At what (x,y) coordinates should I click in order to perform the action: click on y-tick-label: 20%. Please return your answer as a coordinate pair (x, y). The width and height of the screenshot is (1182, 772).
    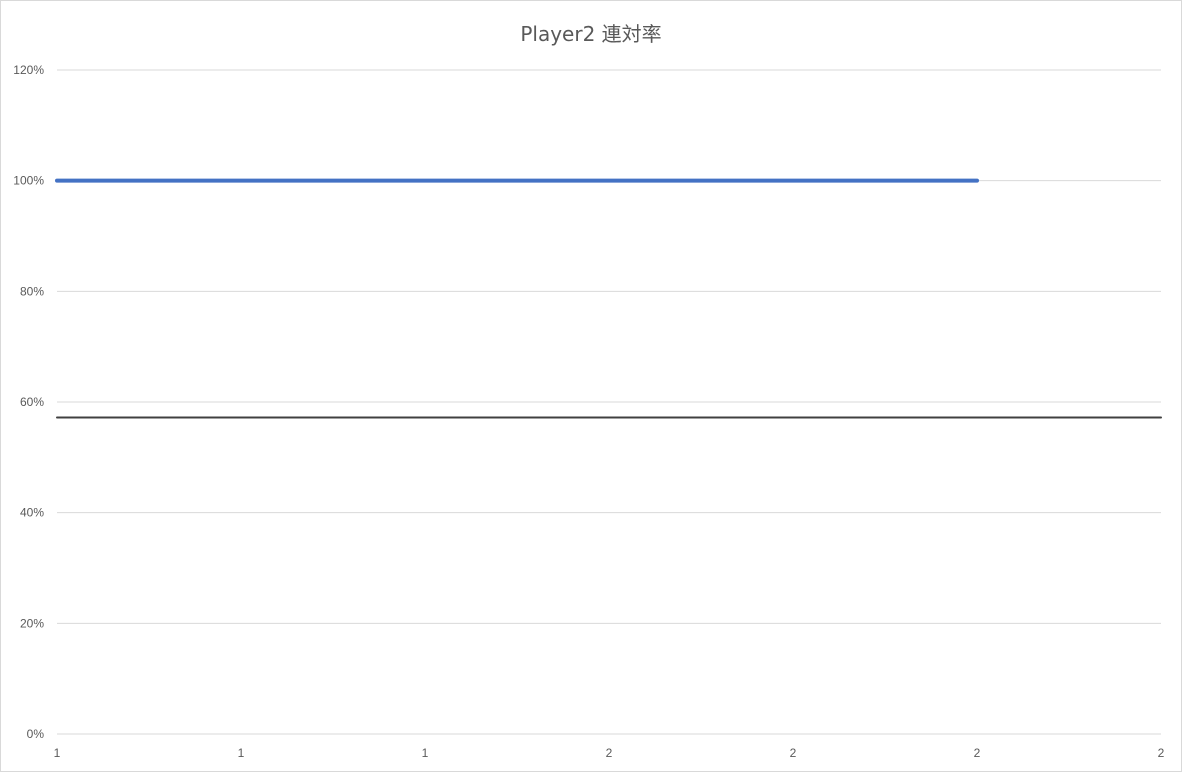
    Looking at the image, I should click on (32, 623).